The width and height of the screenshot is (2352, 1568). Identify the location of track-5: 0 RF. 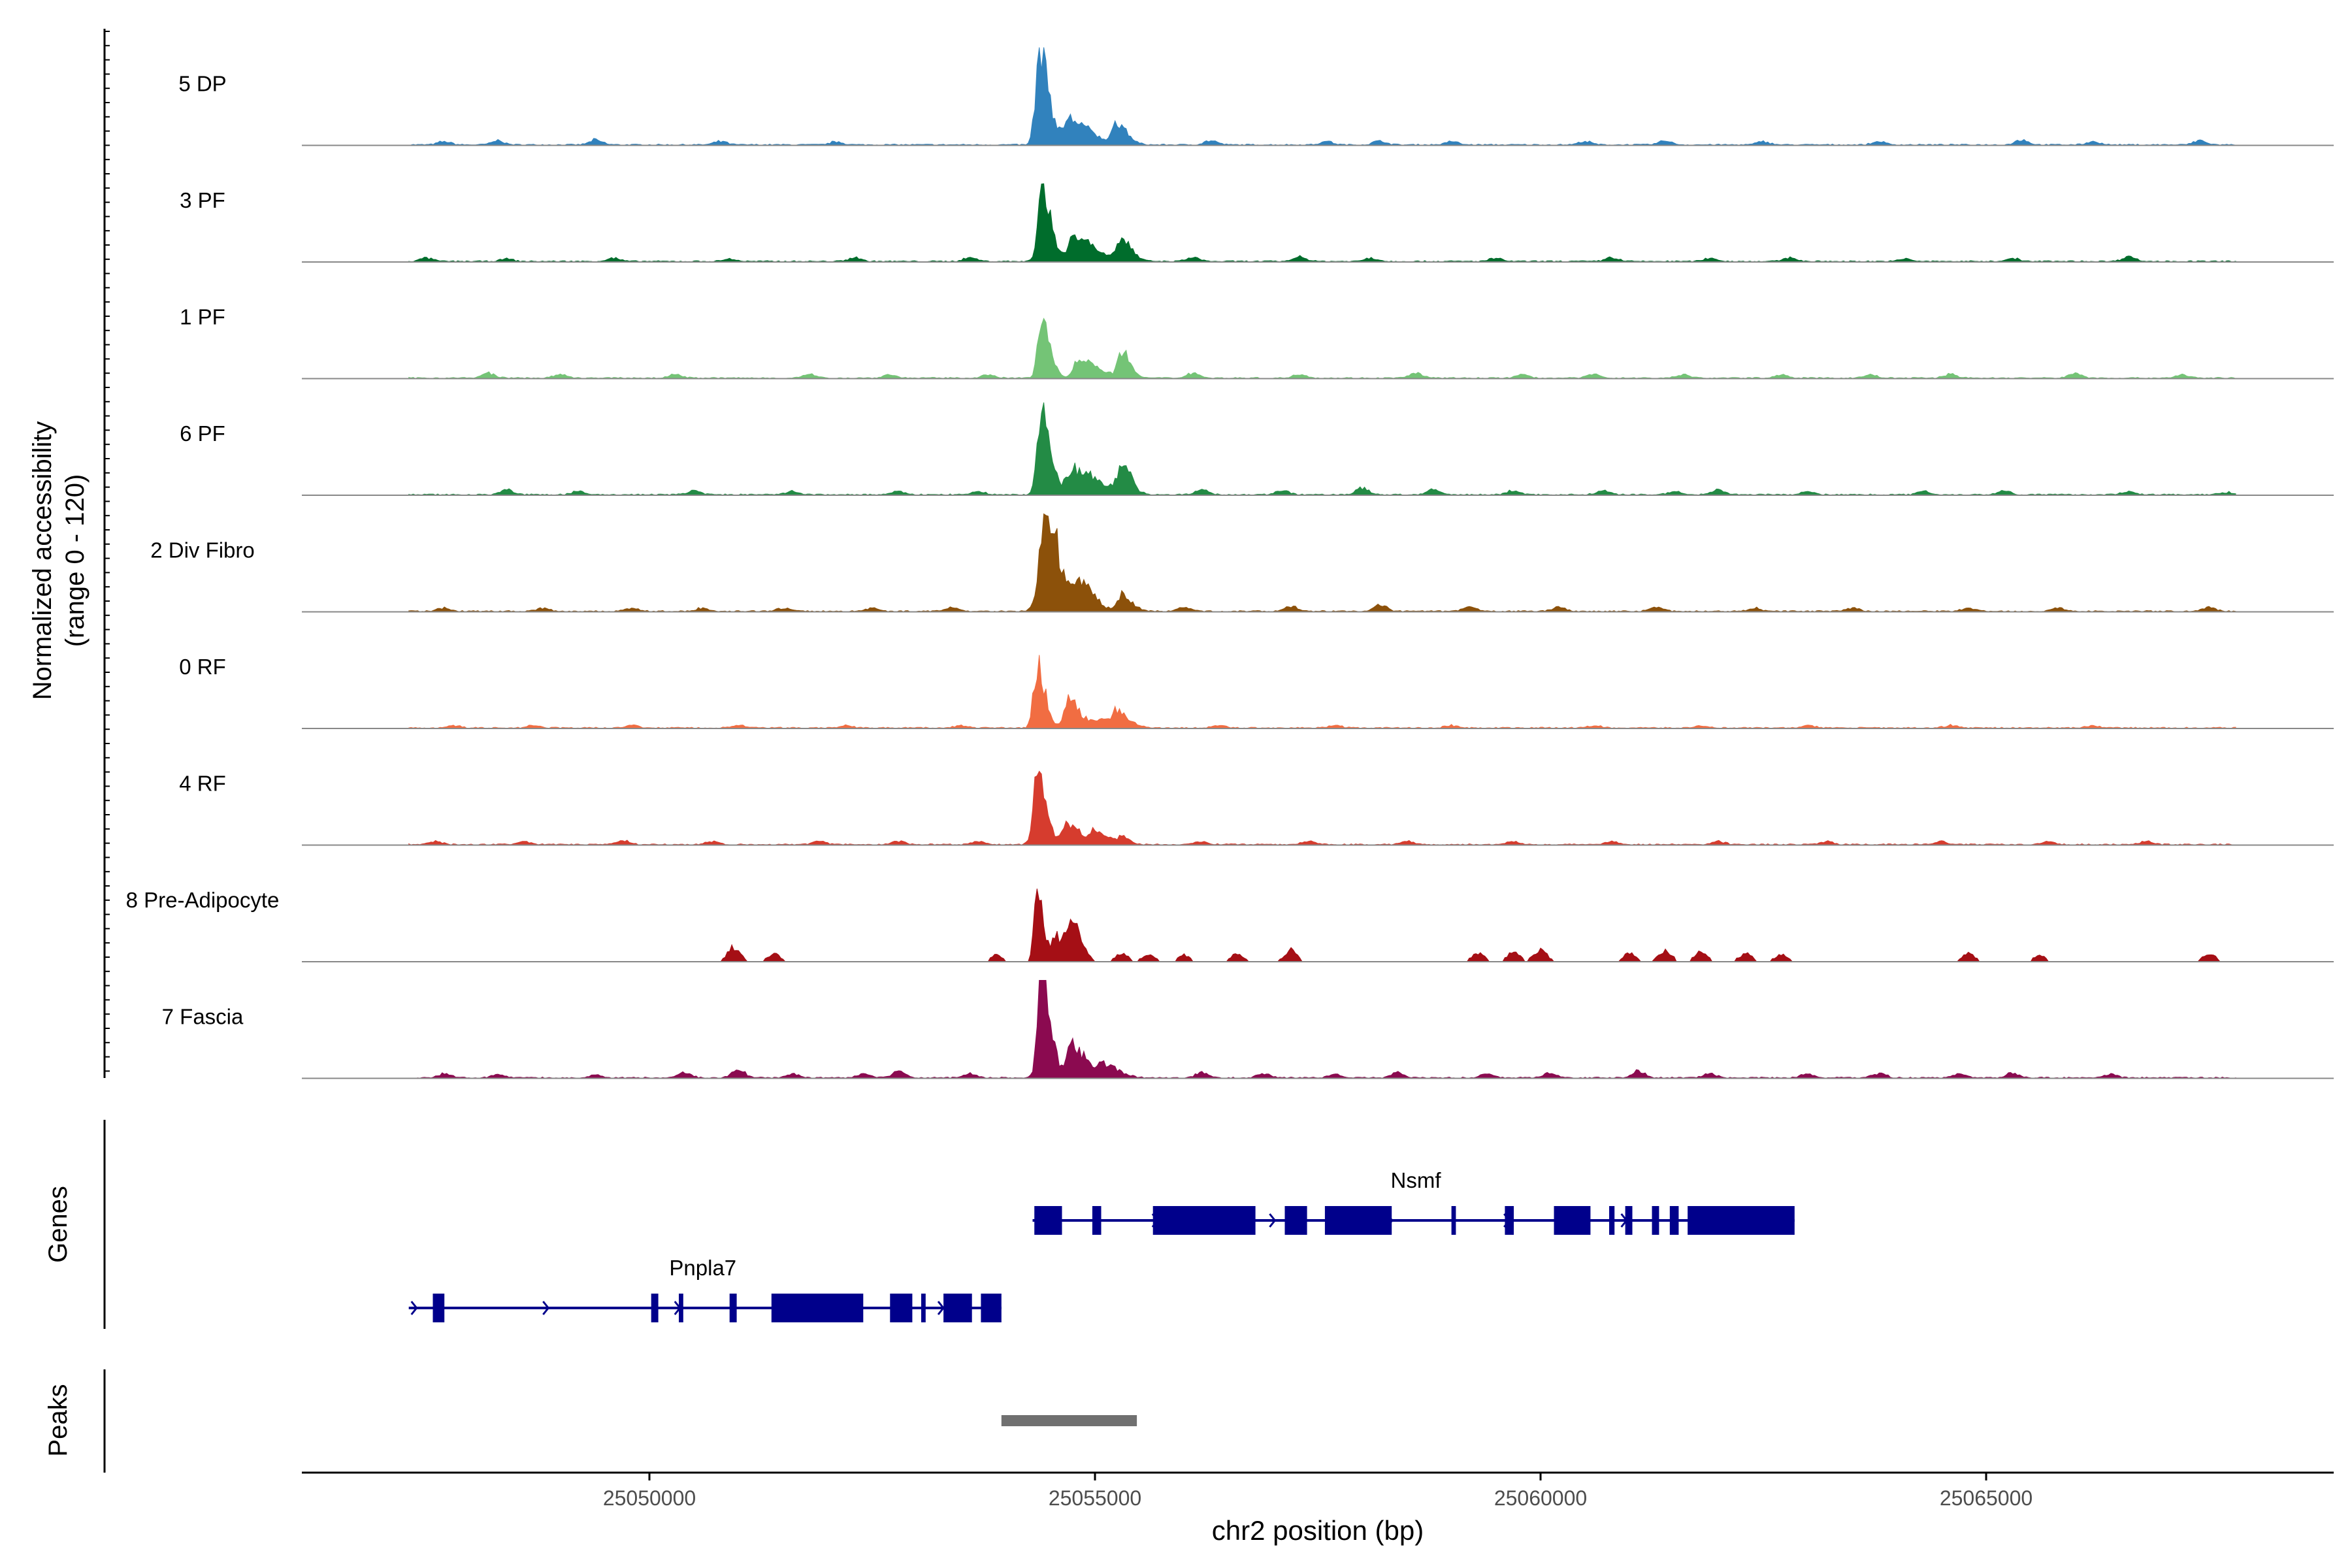
(1256, 692).